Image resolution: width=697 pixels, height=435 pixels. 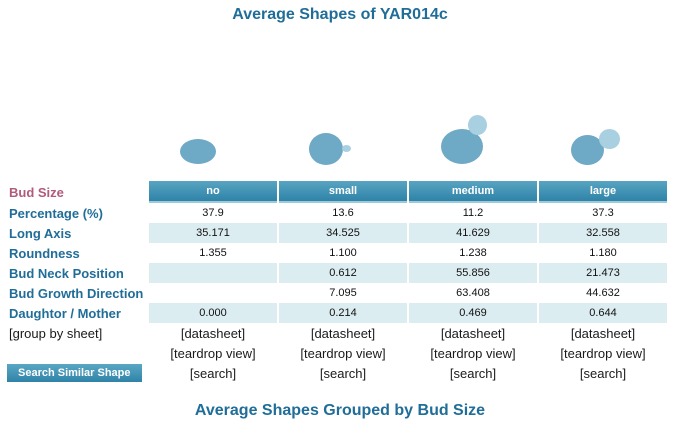 What do you see at coordinates (603, 233) in the screenshot?
I see `table-cell: 32.558` at bounding box center [603, 233].